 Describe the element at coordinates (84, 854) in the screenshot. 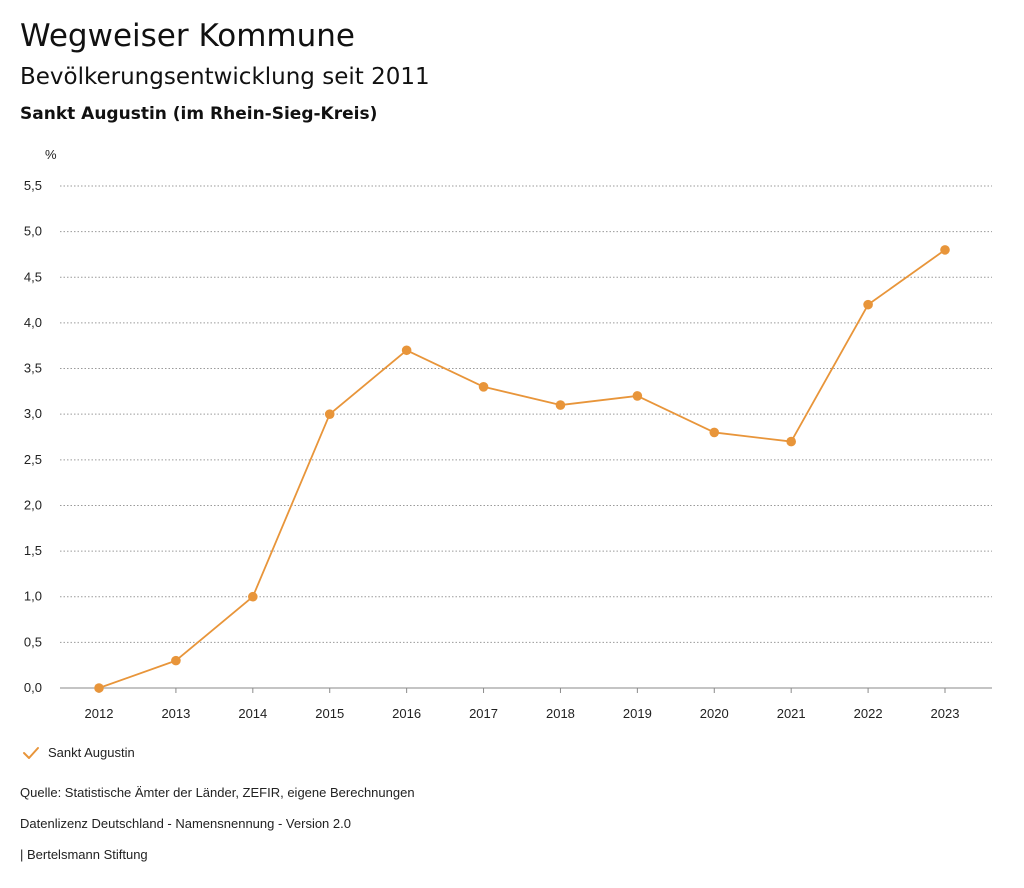

I see `publisher-note: | Bertelsmann Stiftung` at that location.